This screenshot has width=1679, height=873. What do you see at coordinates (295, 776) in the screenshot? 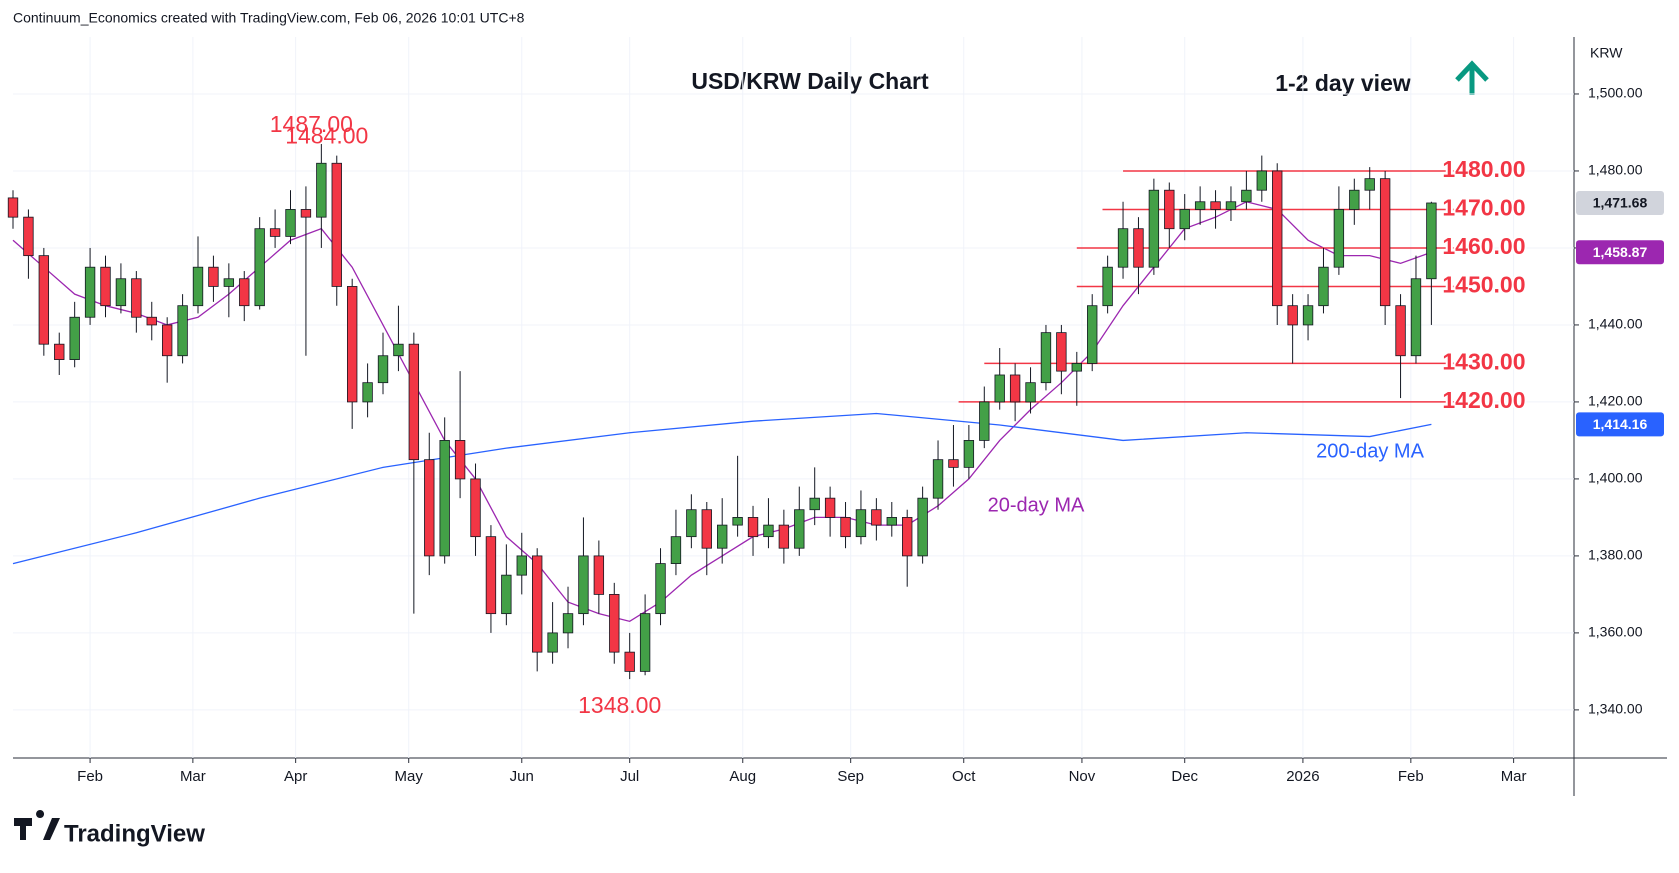
I see `x-tick-label: Apr` at bounding box center [295, 776].